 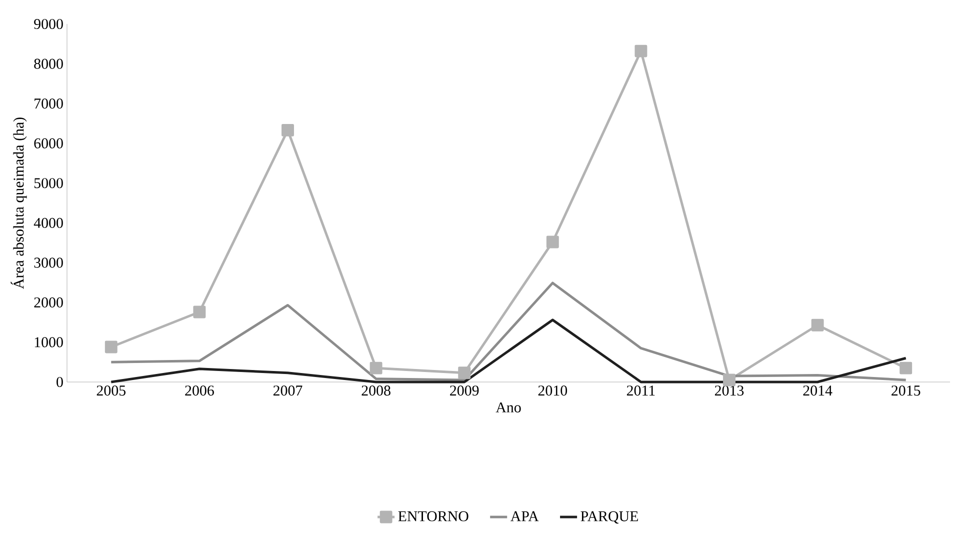 I want to click on x-tick-label: 2011, so click(x=640, y=391).